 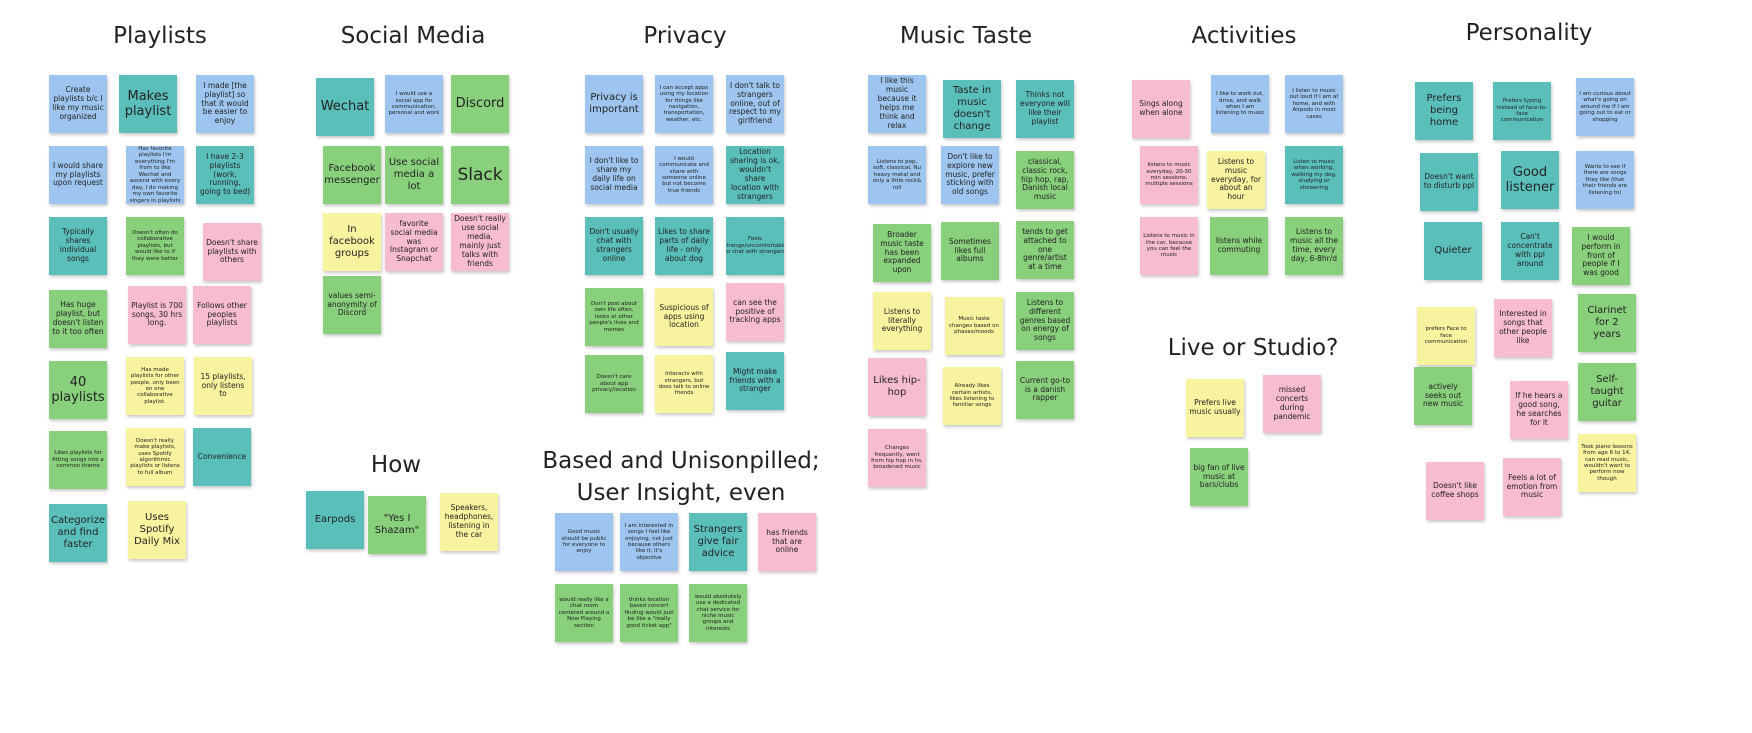 I want to click on sticky-note: Quieter, so click(x=1453, y=251).